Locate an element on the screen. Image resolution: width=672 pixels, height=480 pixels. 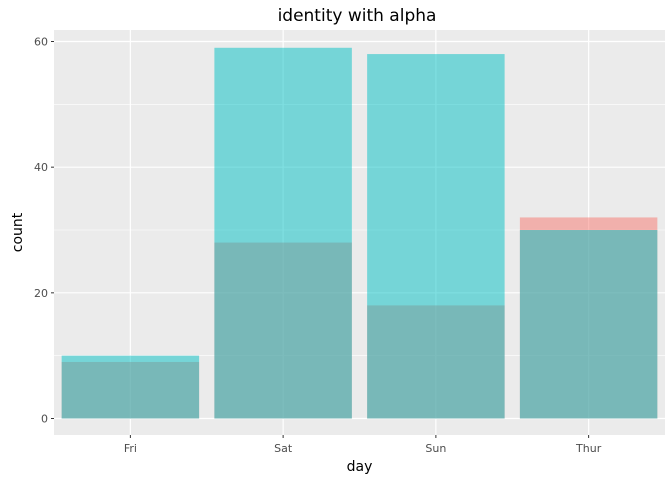
y-tick-label: 20 is located at coordinates (41, 293).